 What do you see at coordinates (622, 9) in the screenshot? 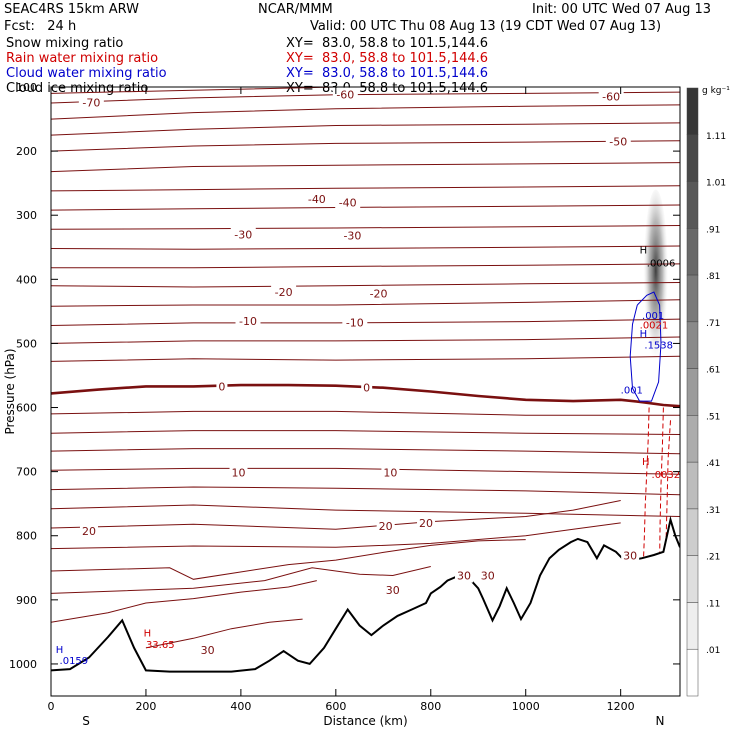
I see `init-time: Init: 00 UTC Wed 07 Aug 13` at bounding box center [622, 9].